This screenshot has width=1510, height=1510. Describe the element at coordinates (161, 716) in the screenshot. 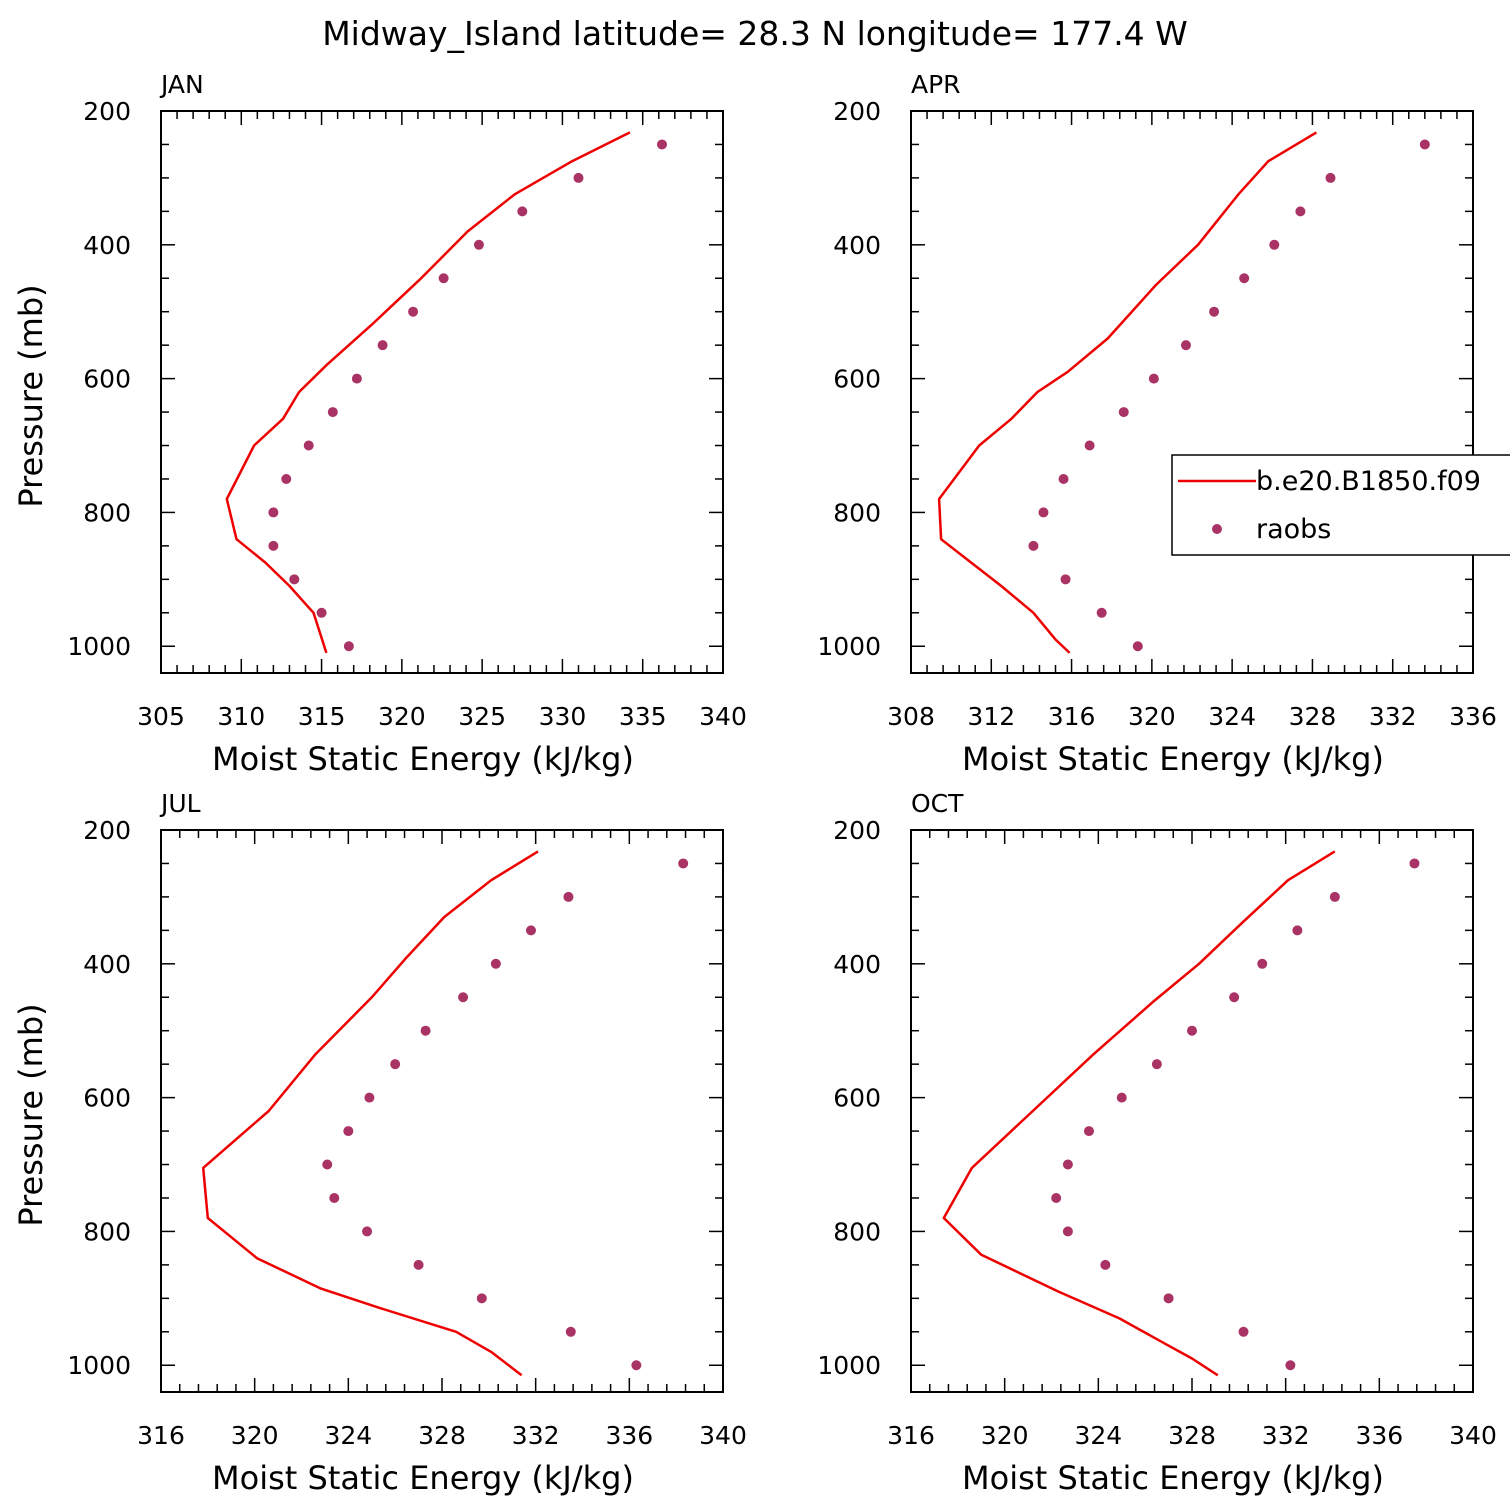

I see `x-tick-label: 305` at that location.